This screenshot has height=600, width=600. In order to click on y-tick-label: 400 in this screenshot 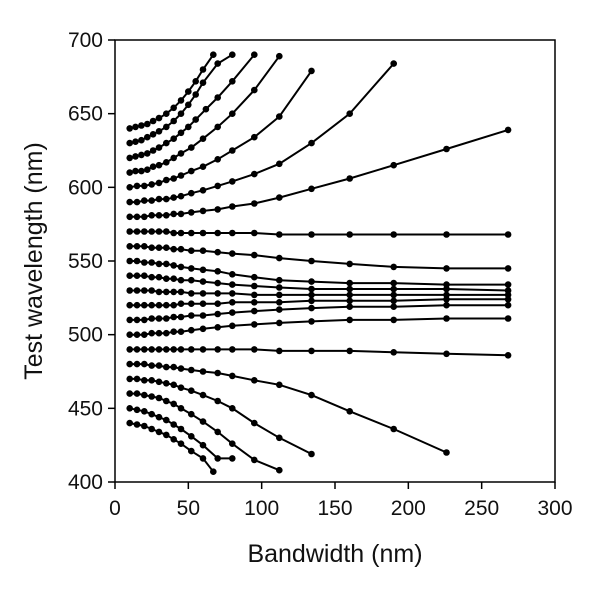, I will do `click(85, 482)`.